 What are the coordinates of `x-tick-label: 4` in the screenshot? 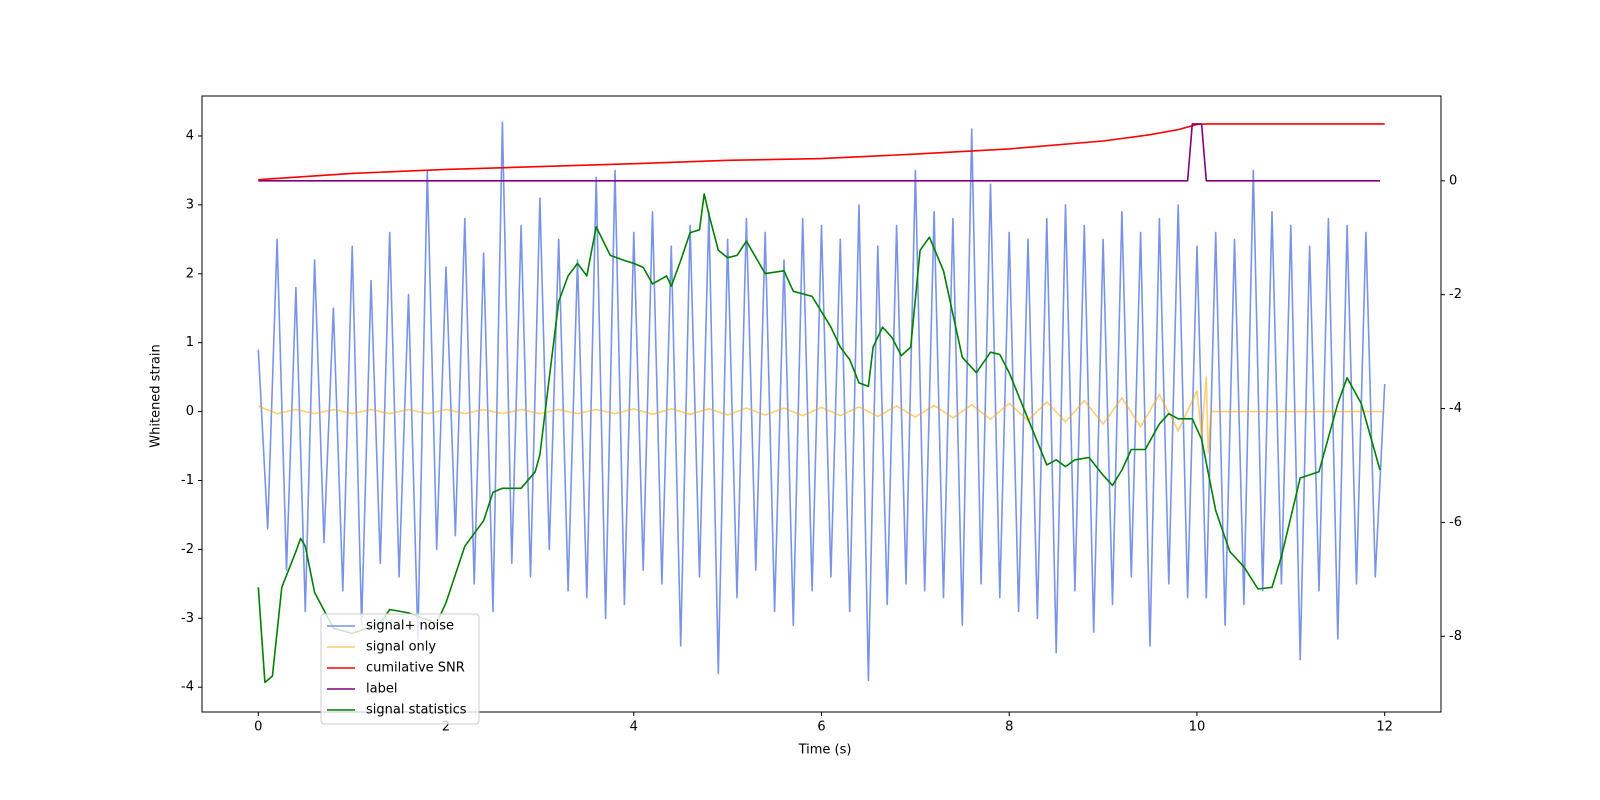 It's located at (634, 727).